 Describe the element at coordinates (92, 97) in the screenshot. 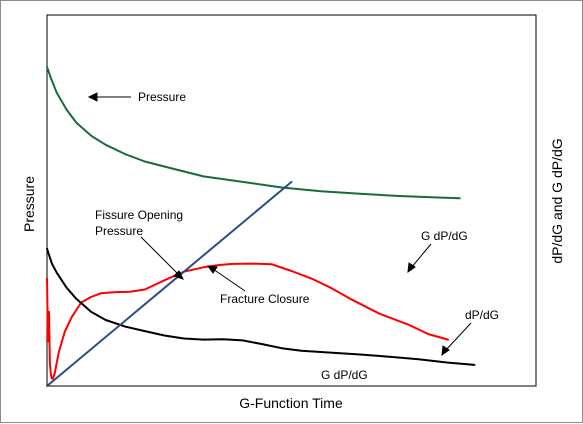

I see `arrowhead-pressure` at that location.